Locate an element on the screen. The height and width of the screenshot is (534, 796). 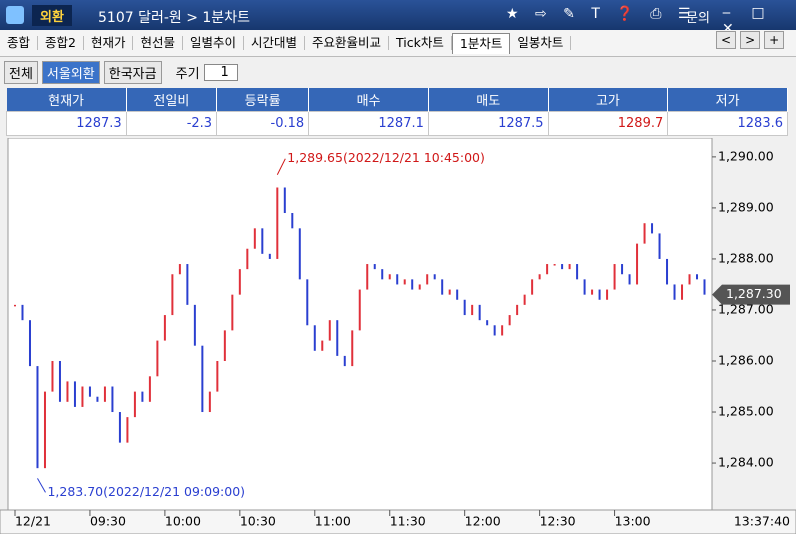
tab: 현선물 is located at coordinates (158, 43).